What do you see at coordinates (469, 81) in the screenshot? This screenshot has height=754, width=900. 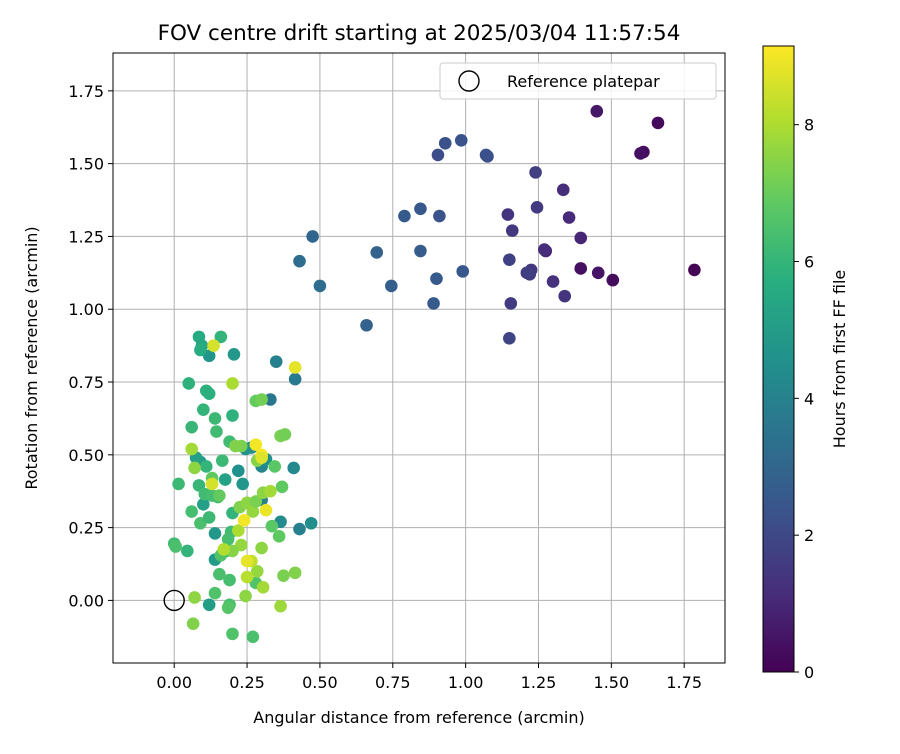 I see `legend-marker-icon` at bounding box center [469, 81].